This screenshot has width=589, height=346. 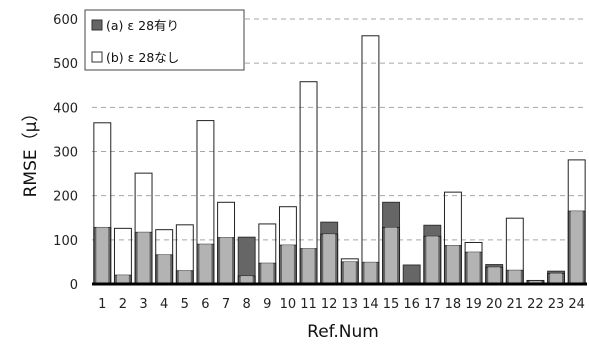 I want to click on y-tick-labels: 0 100 200 300 400 500 600, so click(x=65, y=153).